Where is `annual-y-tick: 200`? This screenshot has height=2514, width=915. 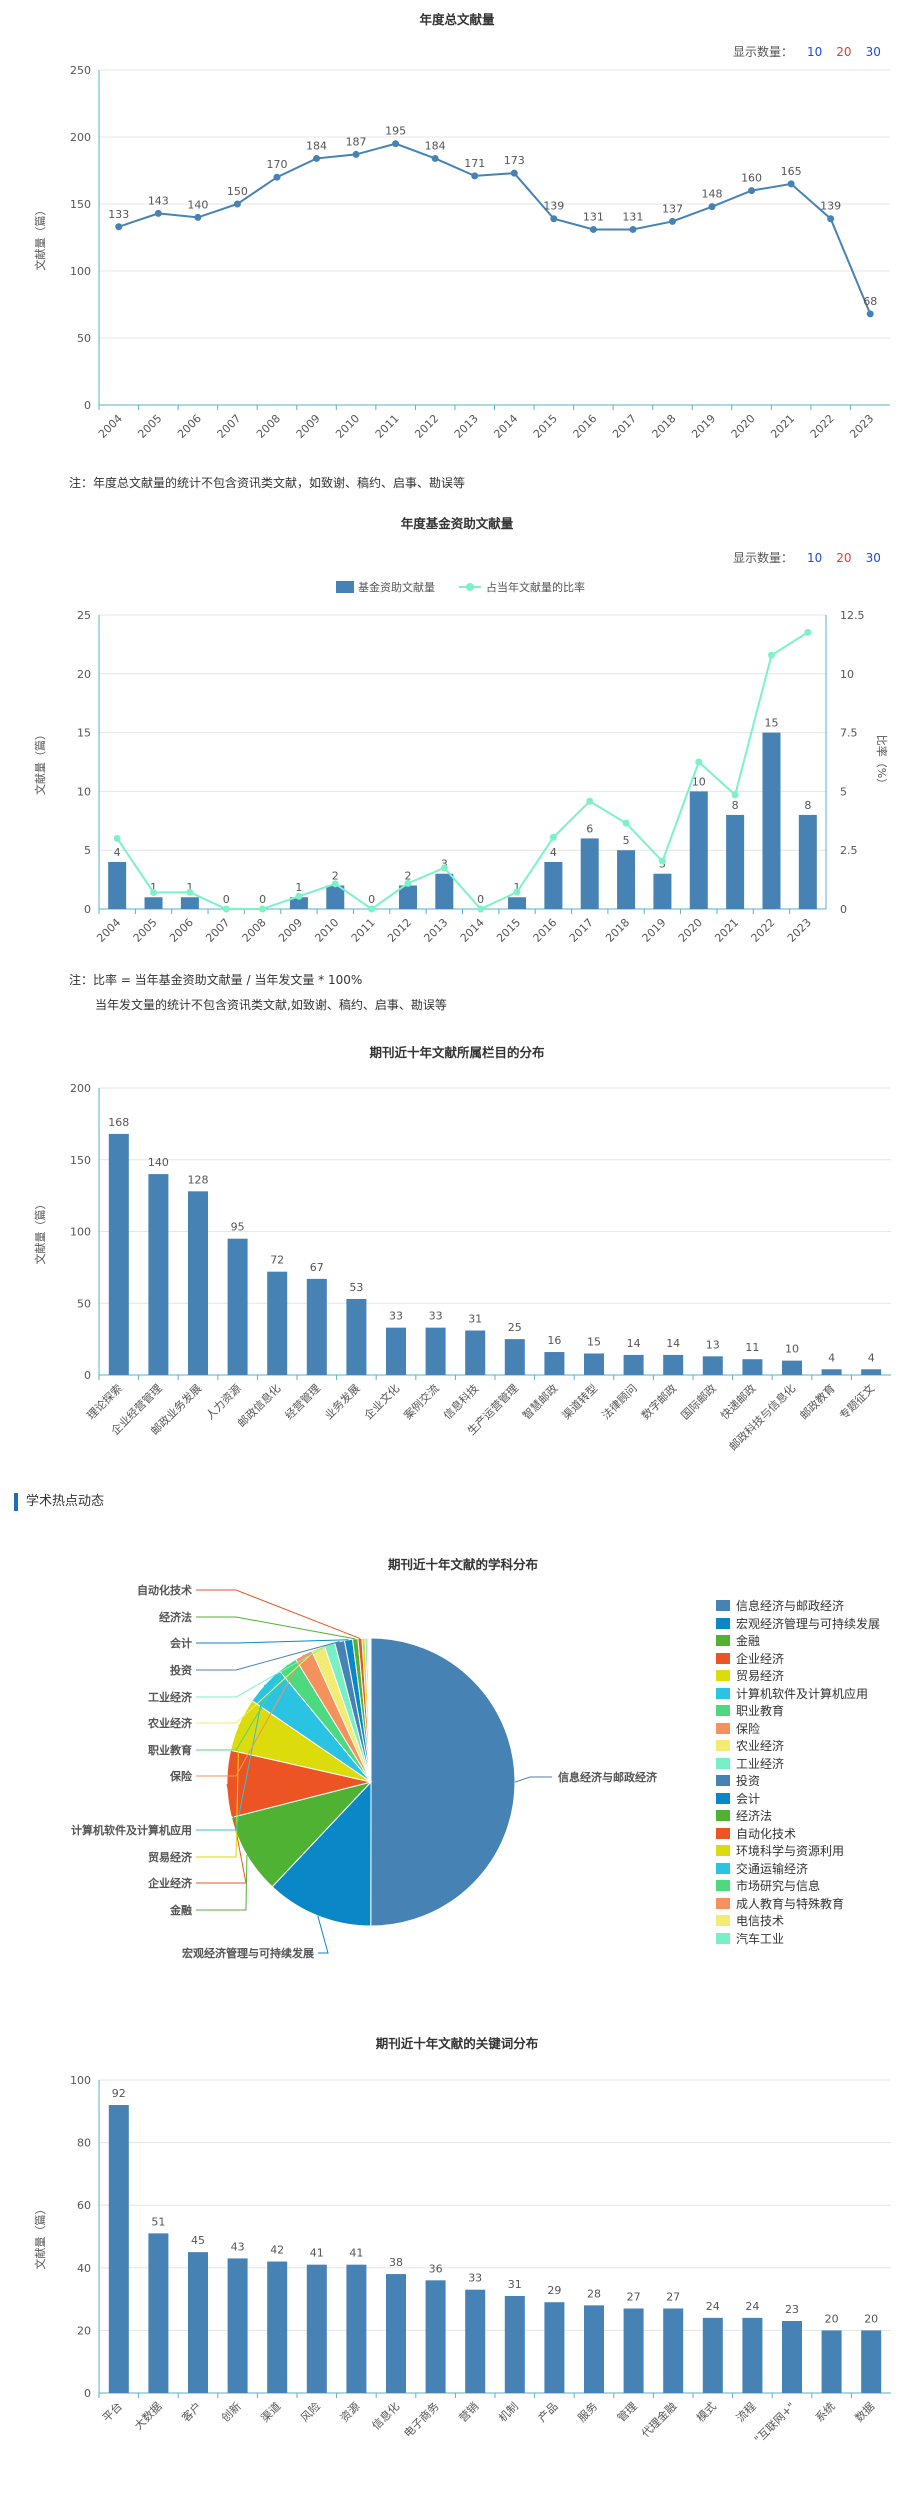
annual-y-tick: 200 is located at coordinates (80, 137).